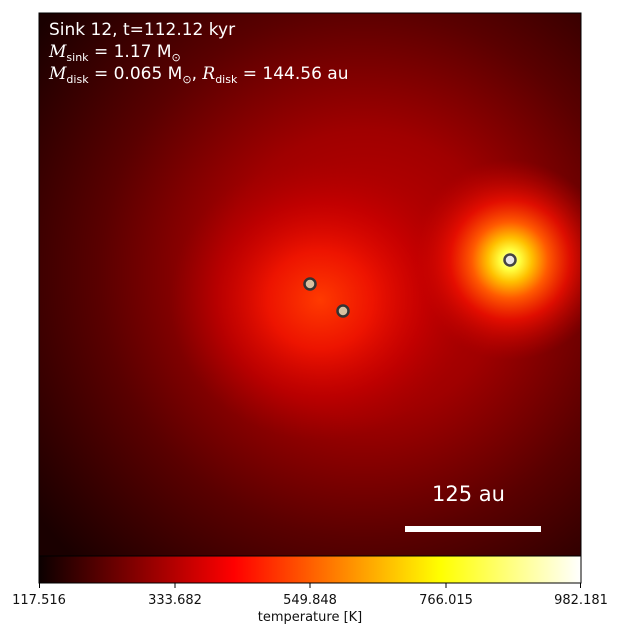  What do you see at coordinates (343, 311) in the screenshot?
I see `sink-marker-lower` at bounding box center [343, 311].